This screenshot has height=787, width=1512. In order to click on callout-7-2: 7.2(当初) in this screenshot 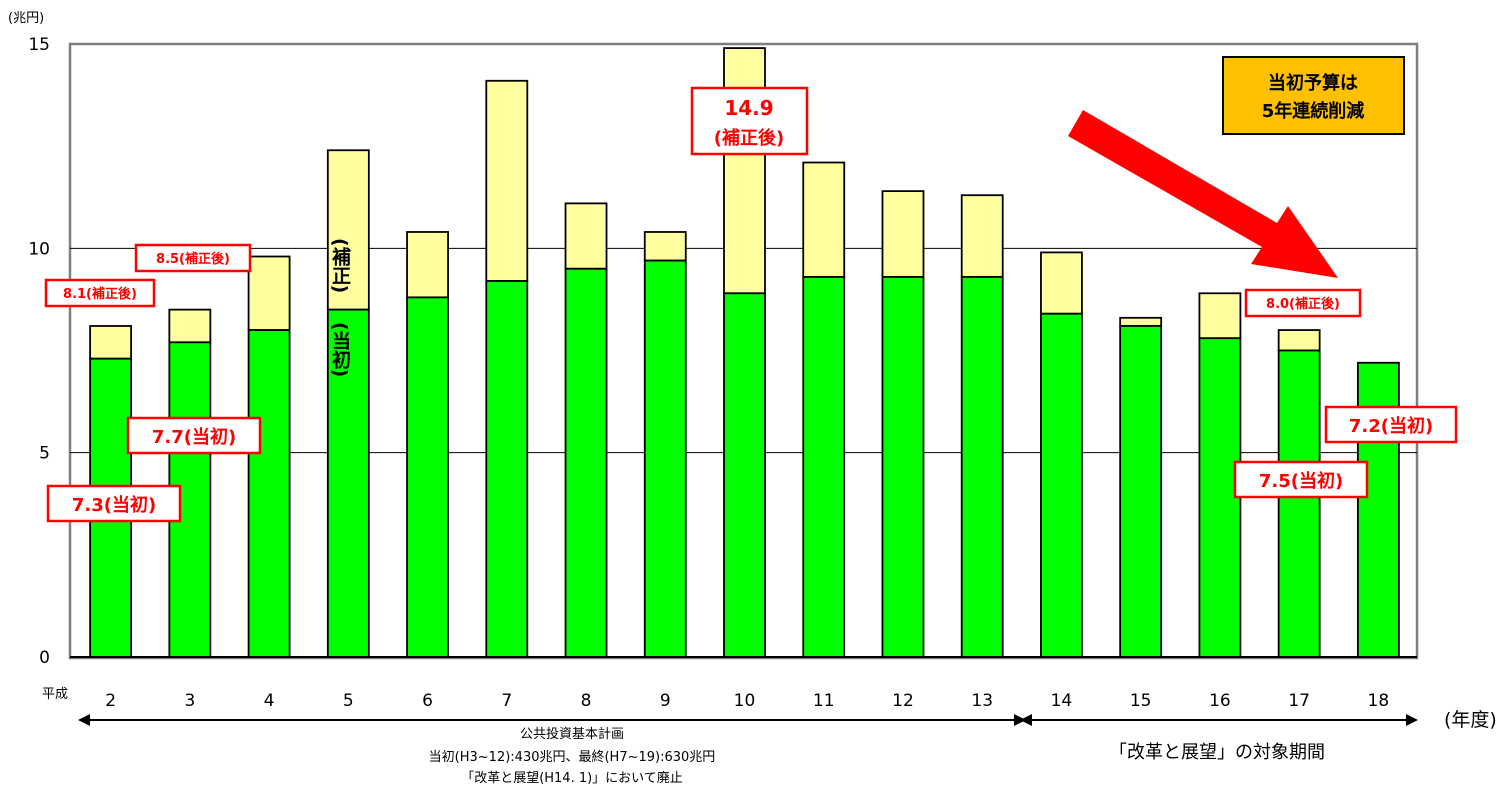, I will do `click(1391, 424)`.